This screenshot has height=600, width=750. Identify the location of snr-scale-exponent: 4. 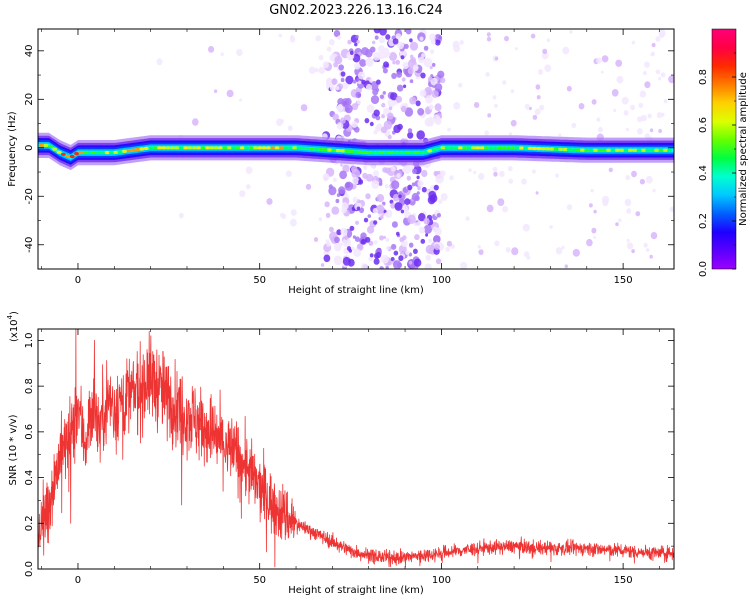
(10, 316).